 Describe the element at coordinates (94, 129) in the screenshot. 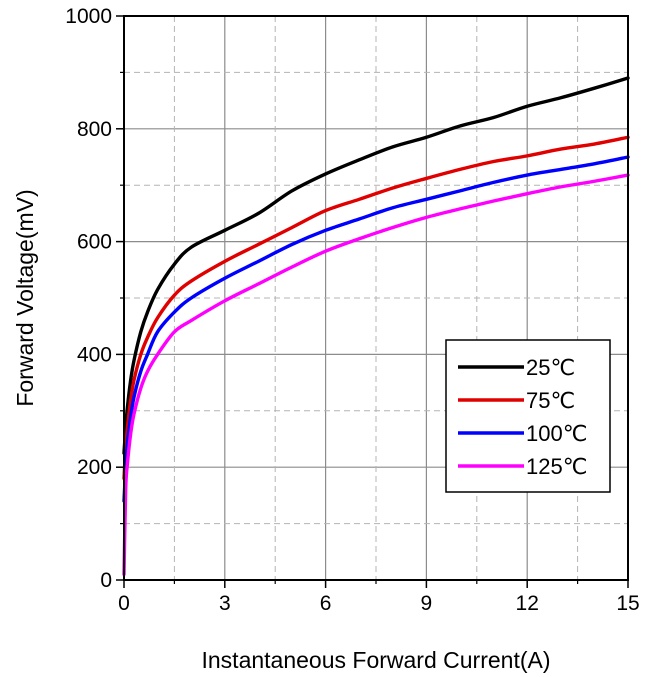

I see `y-tick-label: 800` at that location.